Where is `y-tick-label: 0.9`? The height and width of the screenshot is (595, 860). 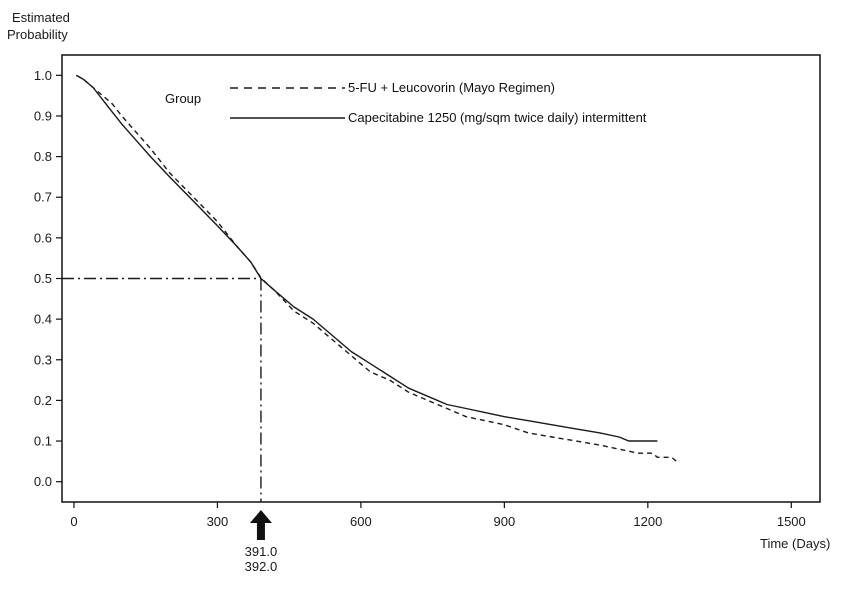
y-tick-label: 0.9 is located at coordinates (43, 115).